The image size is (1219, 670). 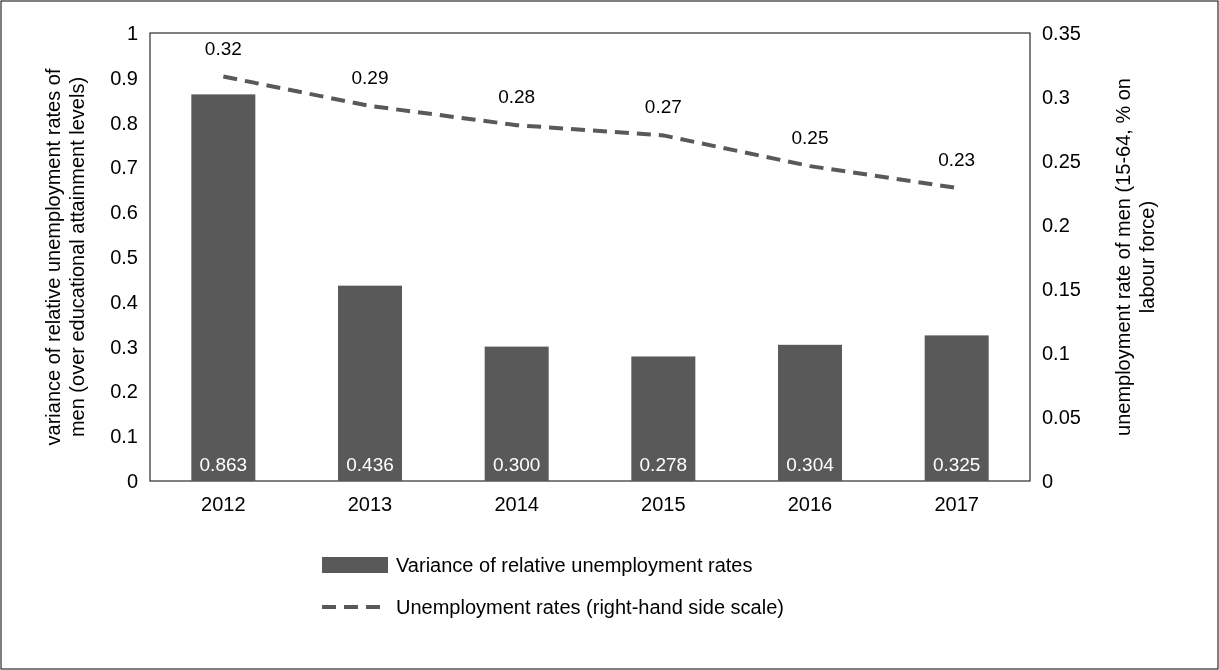 What do you see at coordinates (1135, 257) in the screenshot?
I see `y2-axis-title: unemployment rate of men (15-64, % on labour force)` at bounding box center [1135, 257].